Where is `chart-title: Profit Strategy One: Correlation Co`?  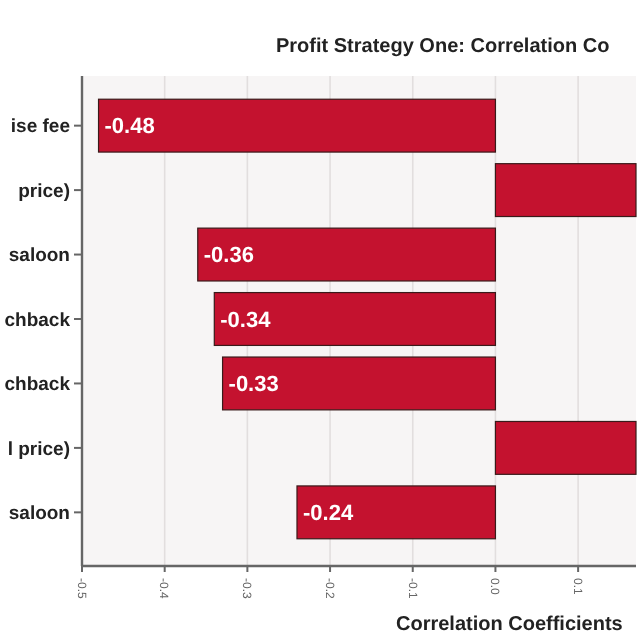 chart-title: Profit Strategy One: Correlation Co is located at coordinates (443, 47).